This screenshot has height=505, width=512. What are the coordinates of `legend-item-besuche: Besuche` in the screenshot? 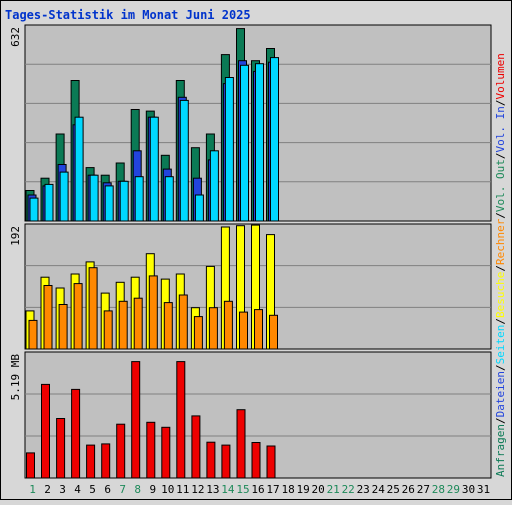 It's located at (500, 295).